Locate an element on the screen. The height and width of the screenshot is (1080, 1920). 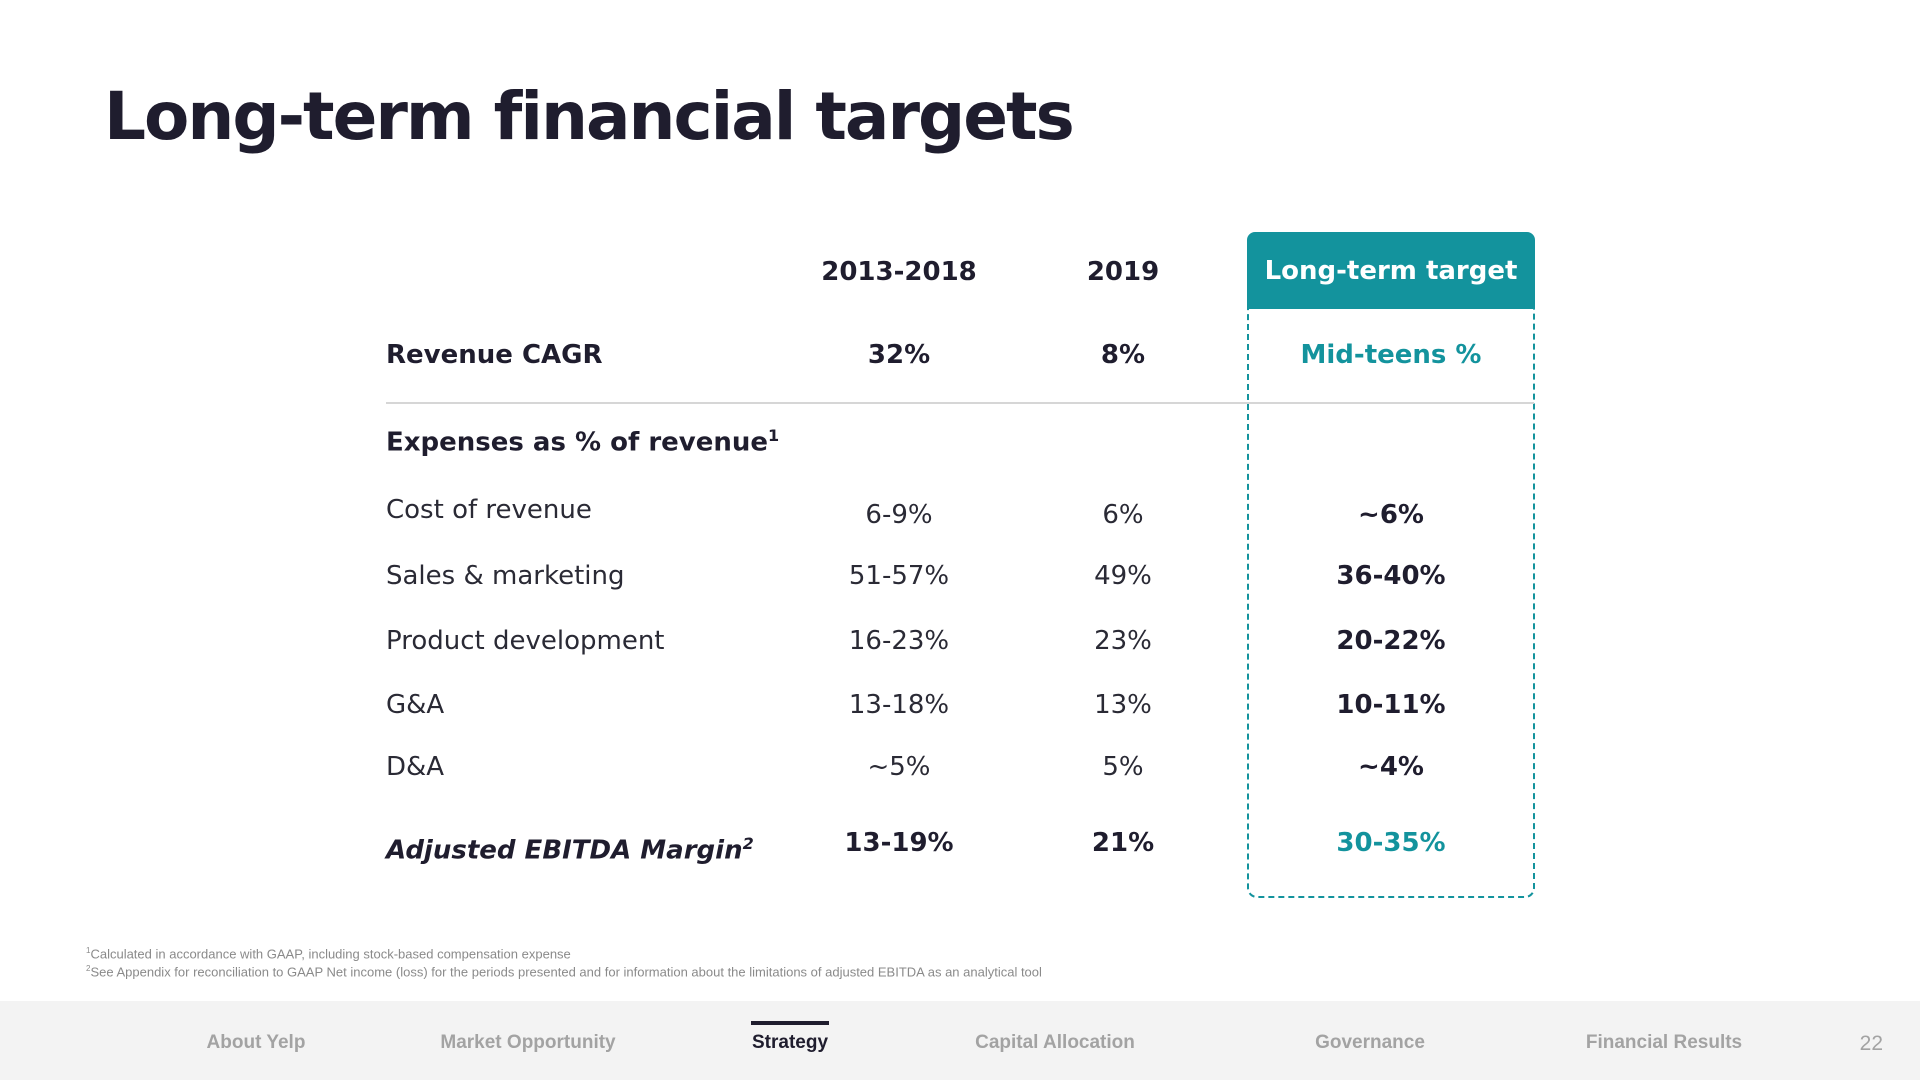
product-development-2013-2018: 16-23% is located at coordinates (899, 641).